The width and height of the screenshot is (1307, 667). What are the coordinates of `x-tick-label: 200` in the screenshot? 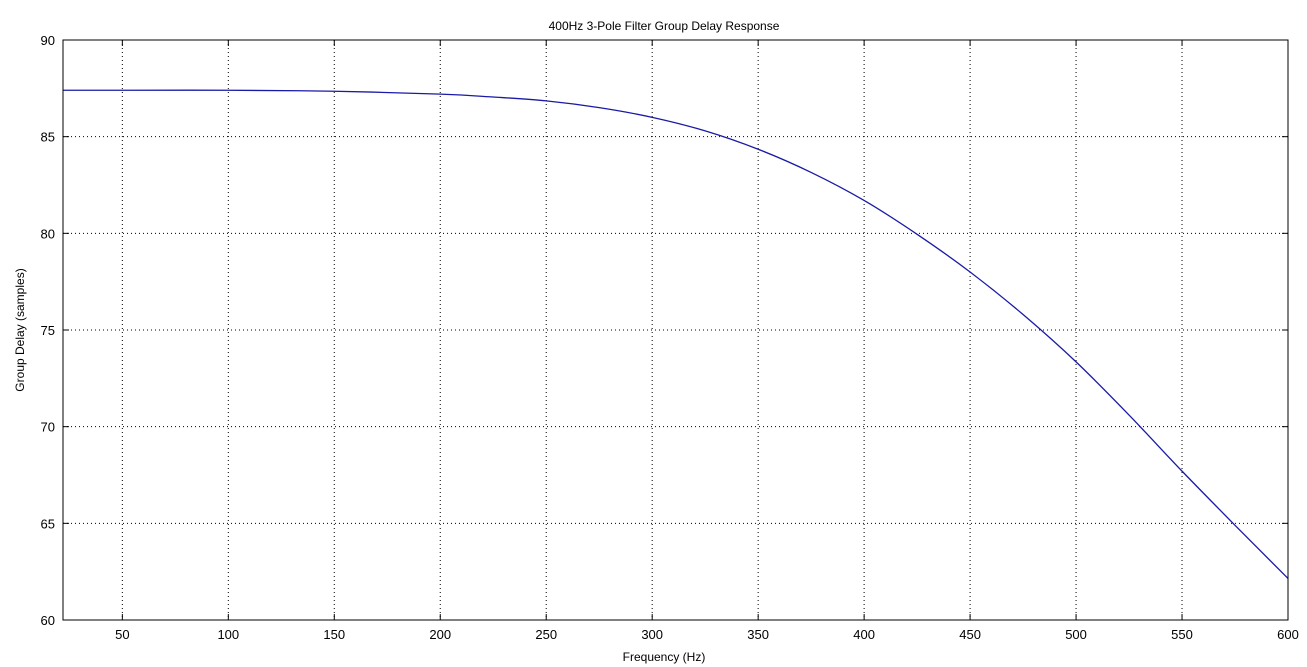 It's located at (440, 634).